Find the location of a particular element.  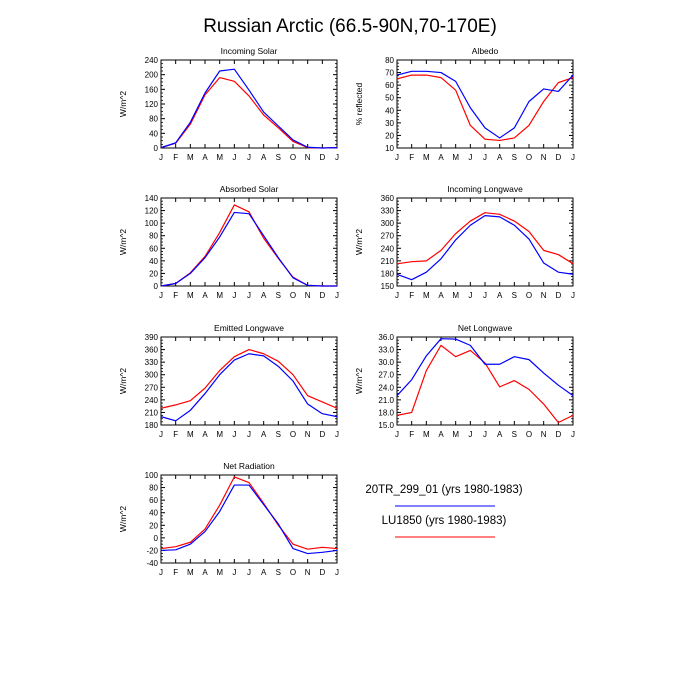

legend-label: LU1850 (yrs 1980-1983) is located at coordinates (444, 521).